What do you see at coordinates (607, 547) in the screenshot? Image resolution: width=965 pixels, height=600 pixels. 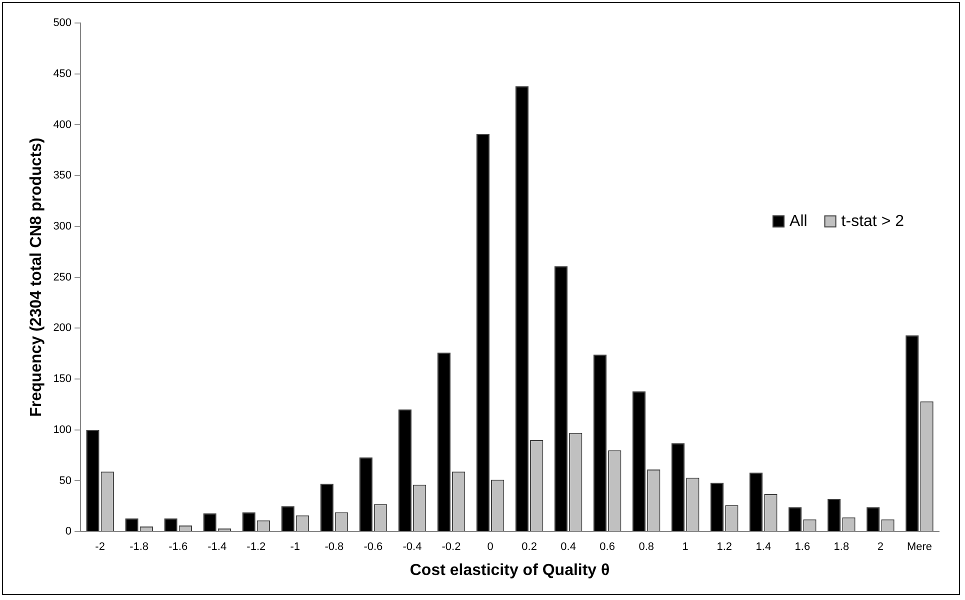 I see `x-tick-label: 0.6` at bounding box center [607, 547].